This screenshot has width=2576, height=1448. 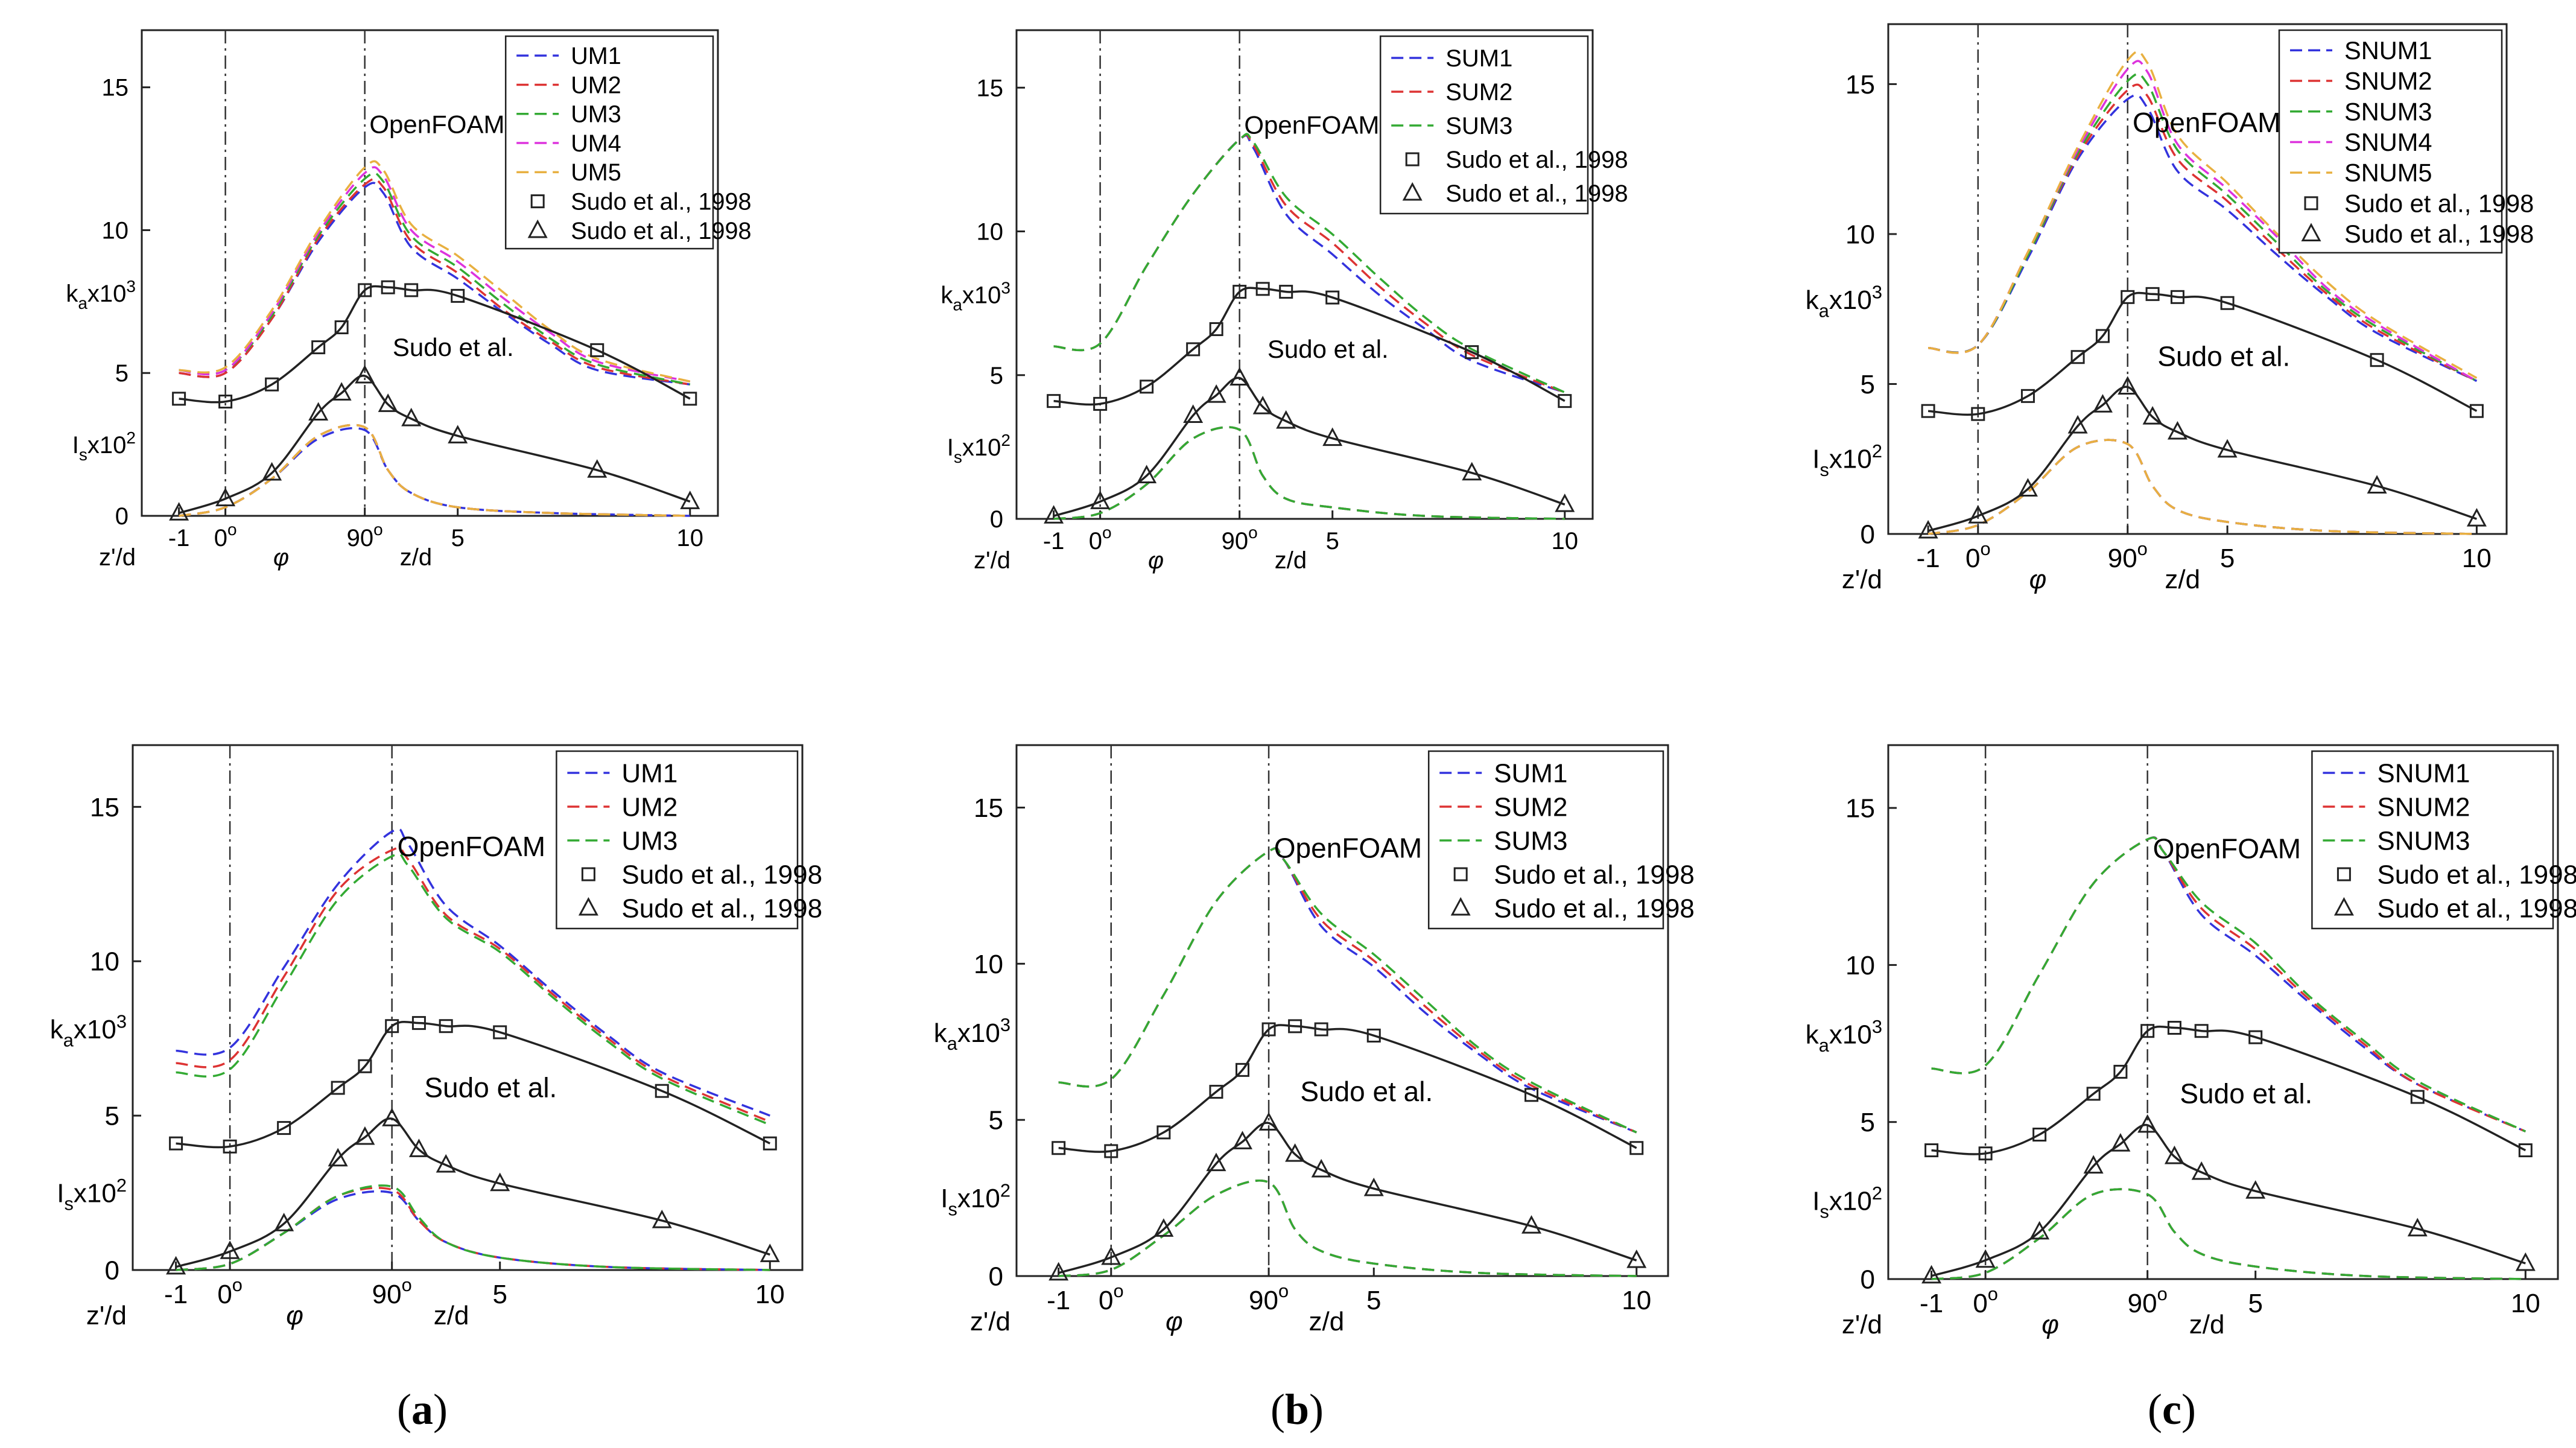 I want to click on caption-c: (c), so click(x=2171, y=1410).